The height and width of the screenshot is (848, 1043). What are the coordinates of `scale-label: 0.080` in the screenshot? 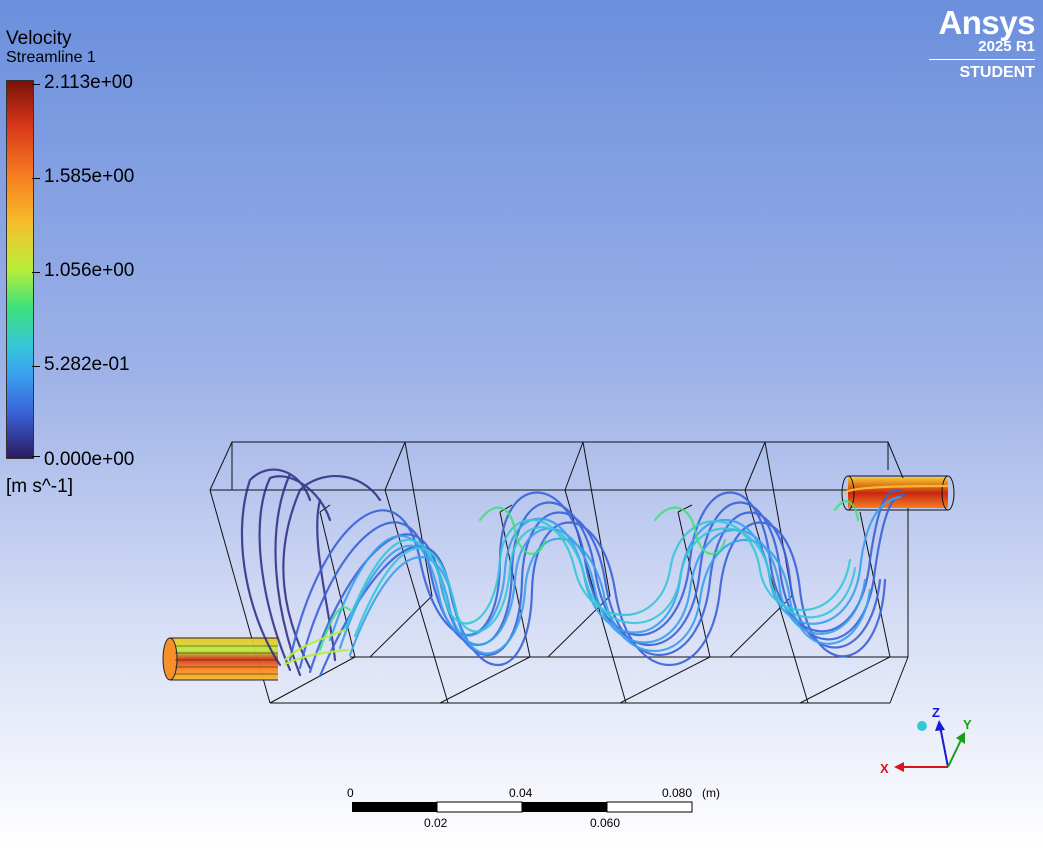 It's located at (677, 793).